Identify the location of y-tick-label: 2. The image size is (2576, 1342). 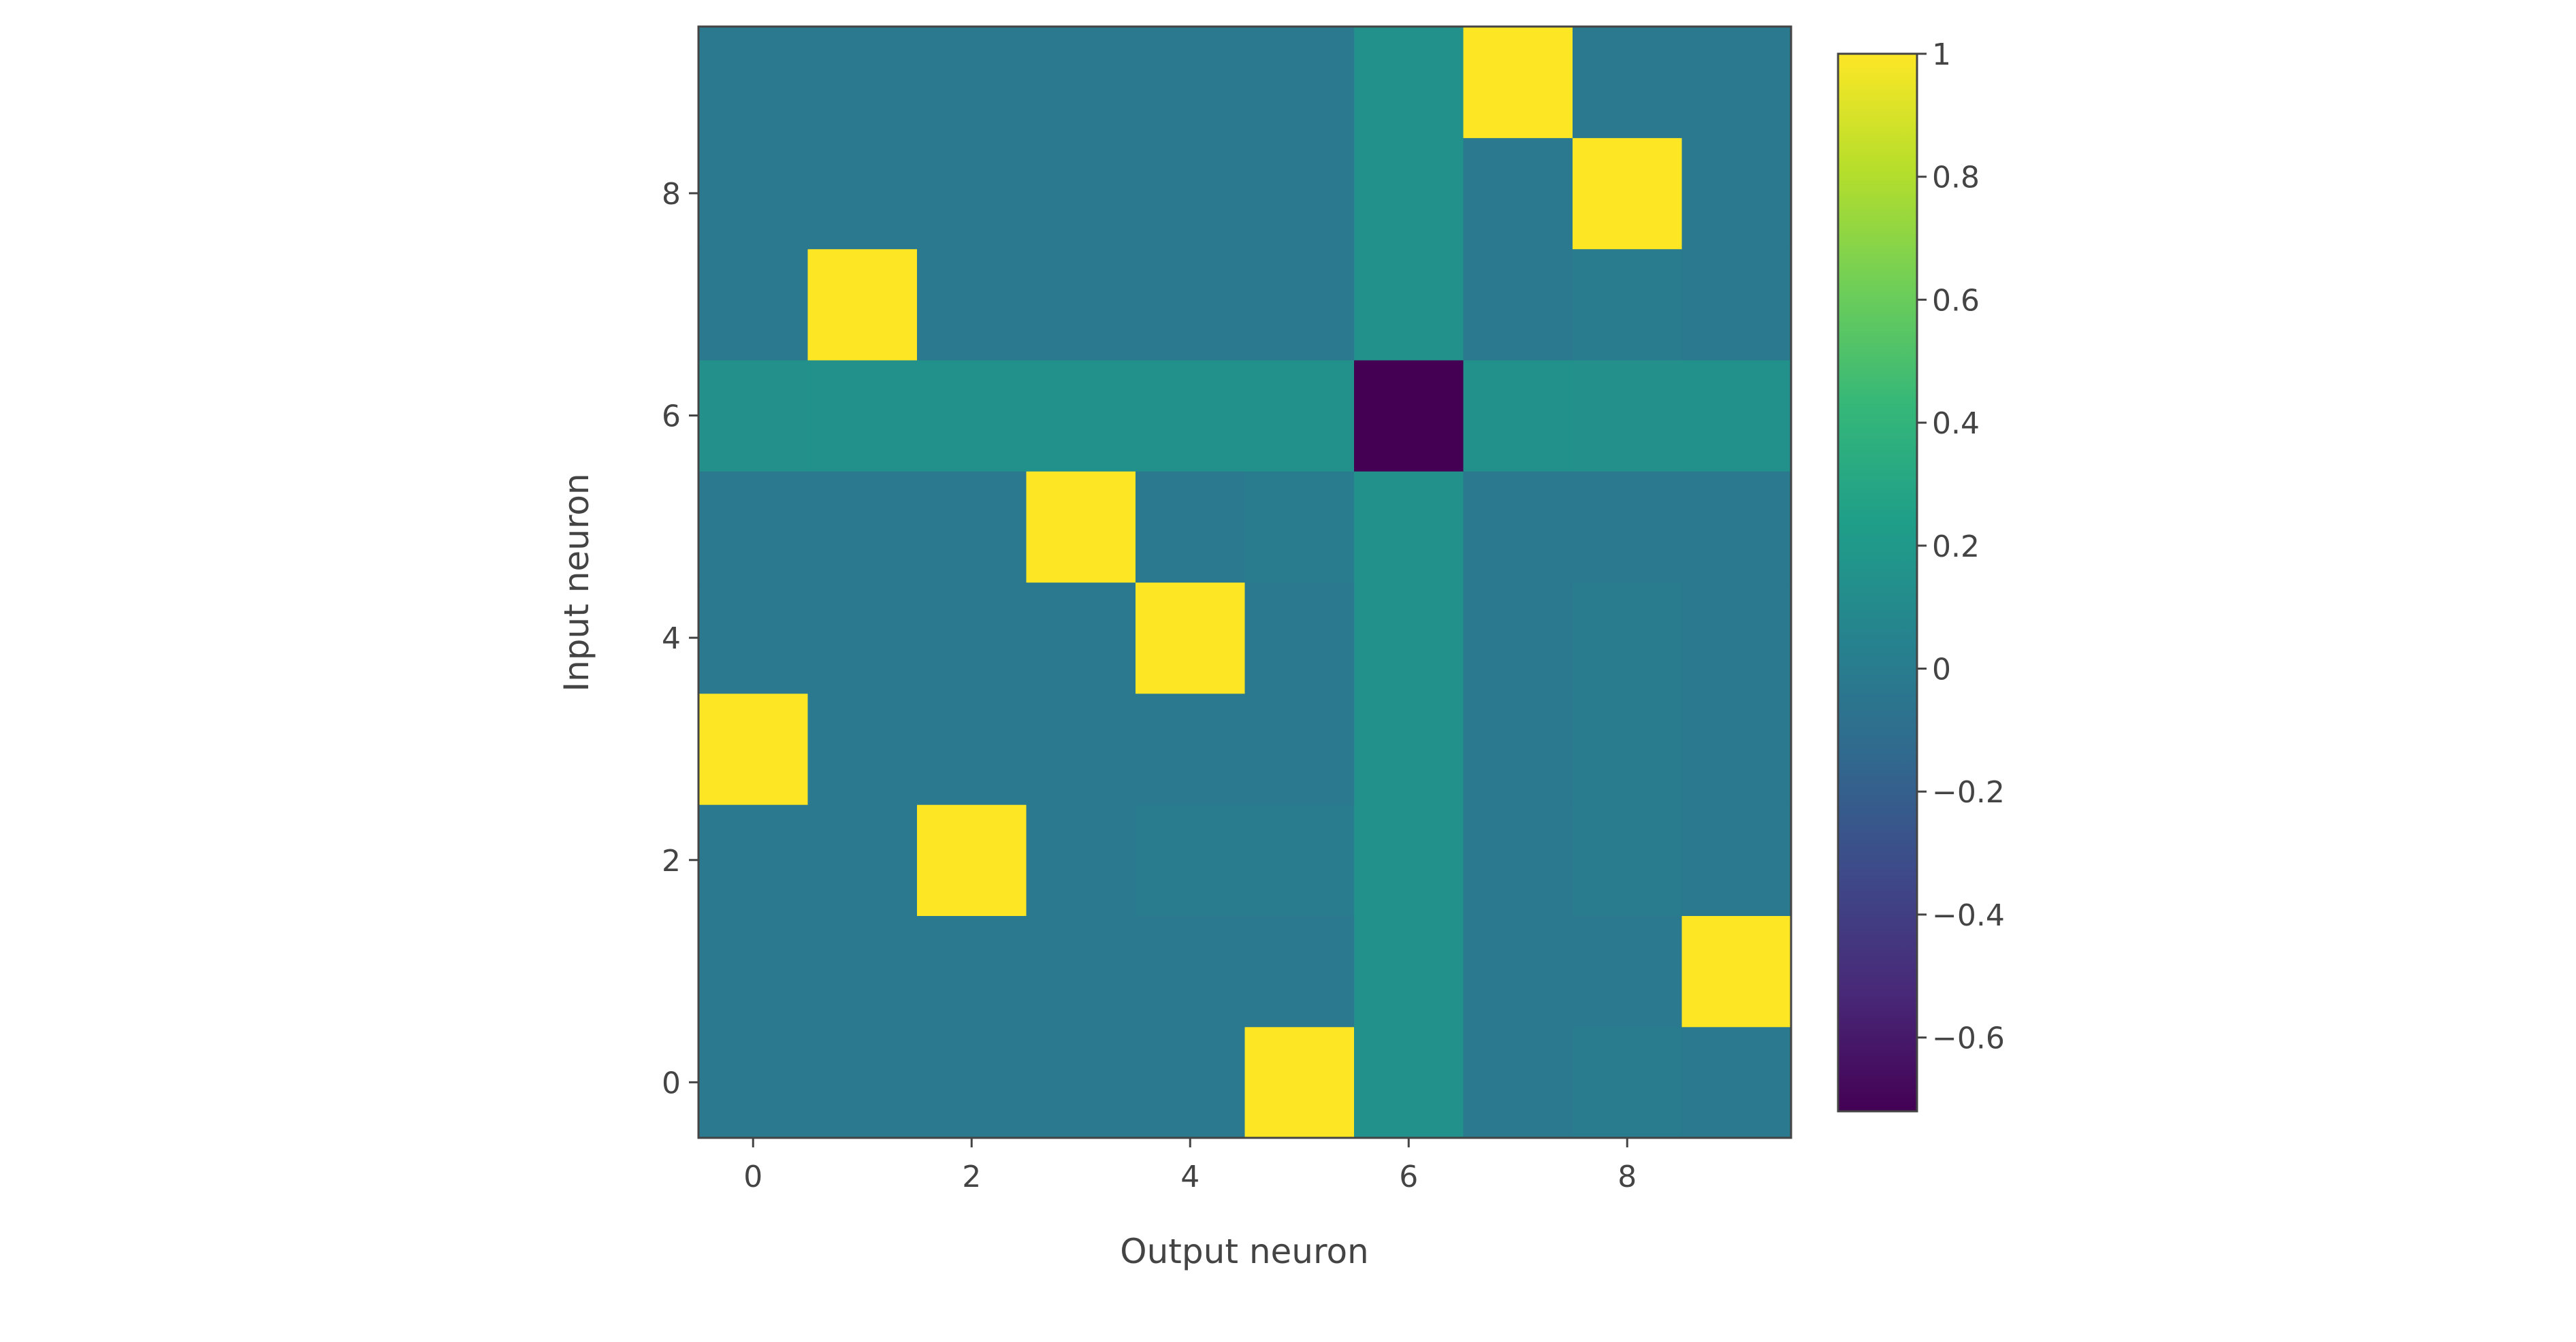
(672, 861).